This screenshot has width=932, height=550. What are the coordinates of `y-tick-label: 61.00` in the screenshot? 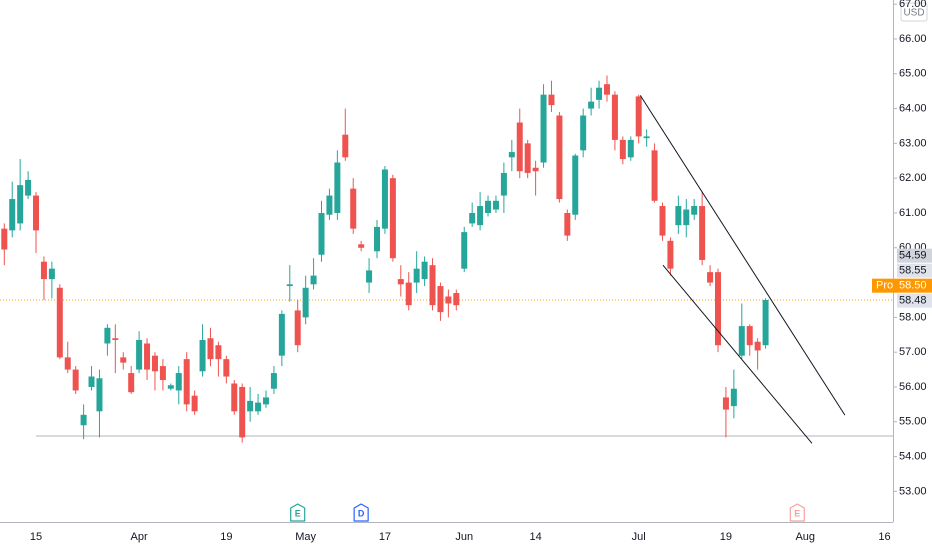 It's located at (913, 213).